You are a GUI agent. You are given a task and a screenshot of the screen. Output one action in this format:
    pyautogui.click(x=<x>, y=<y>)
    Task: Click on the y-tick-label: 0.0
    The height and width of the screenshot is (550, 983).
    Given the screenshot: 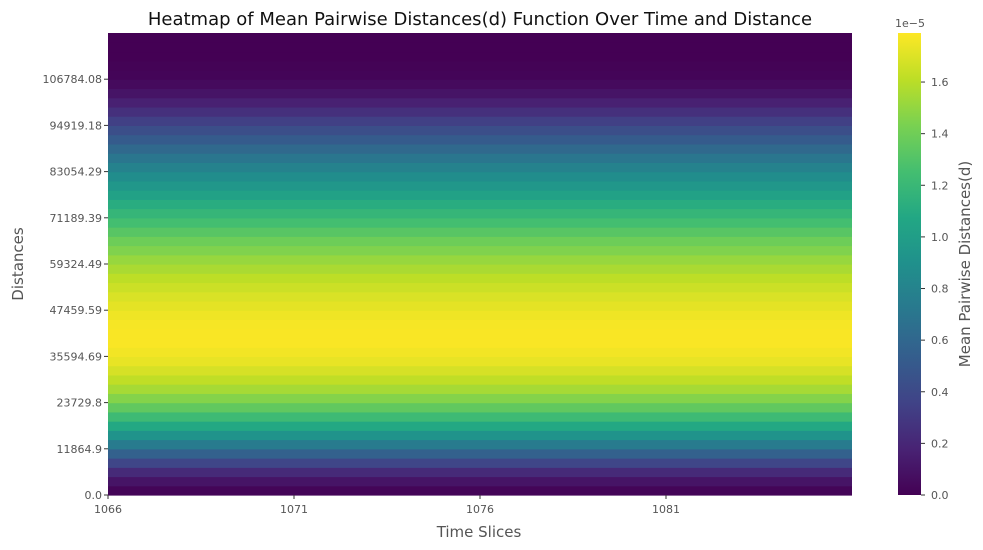 What is the action you would take?
    pyautogui.click(x=94, y=495)
    